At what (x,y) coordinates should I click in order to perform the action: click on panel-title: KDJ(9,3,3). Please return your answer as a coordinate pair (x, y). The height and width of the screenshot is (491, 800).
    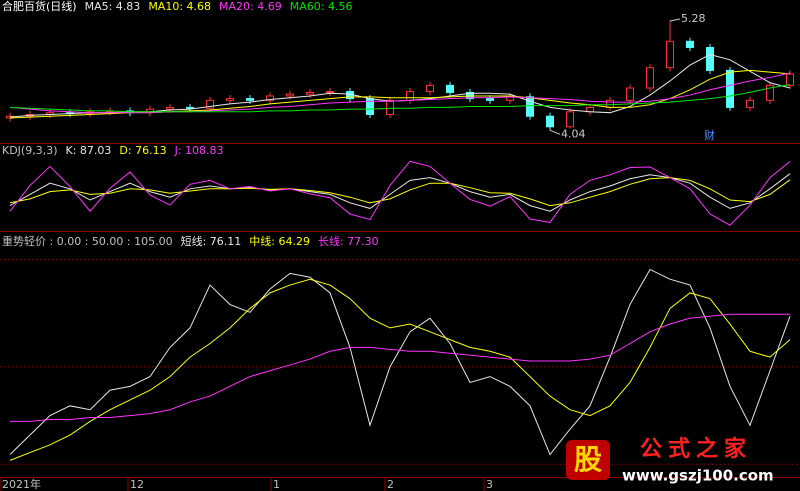
    Looking at the image, I should click on (30, 150).